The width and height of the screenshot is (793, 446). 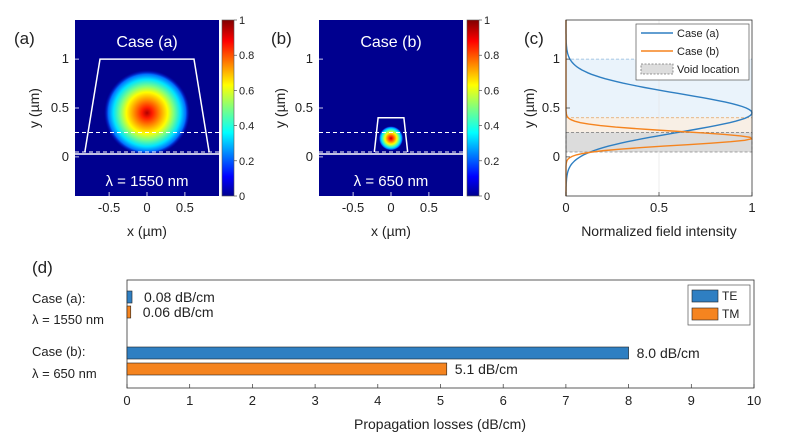 I want to click on group-b-label-line2: λ = 650 nm, so click(x=64, y=373).